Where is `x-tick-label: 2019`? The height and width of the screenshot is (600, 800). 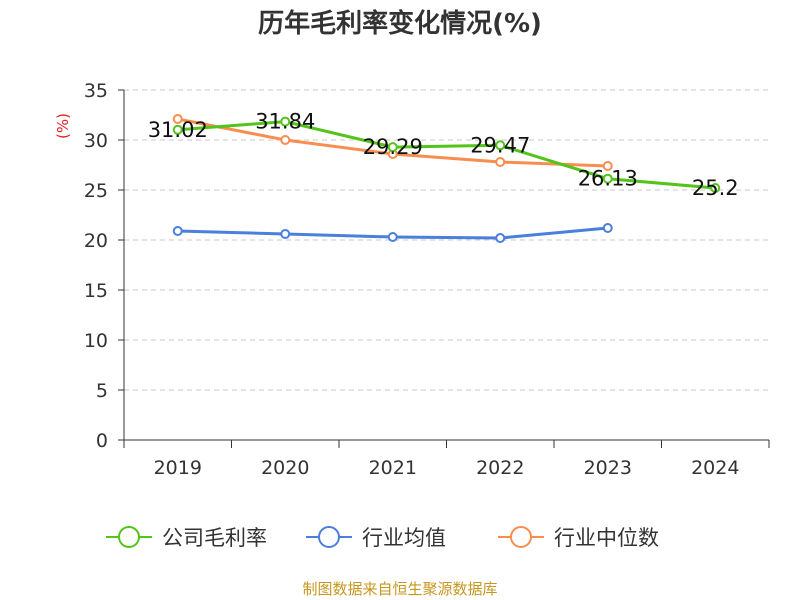
x-tick-label: 2019 is located at coordinates (178, 468).